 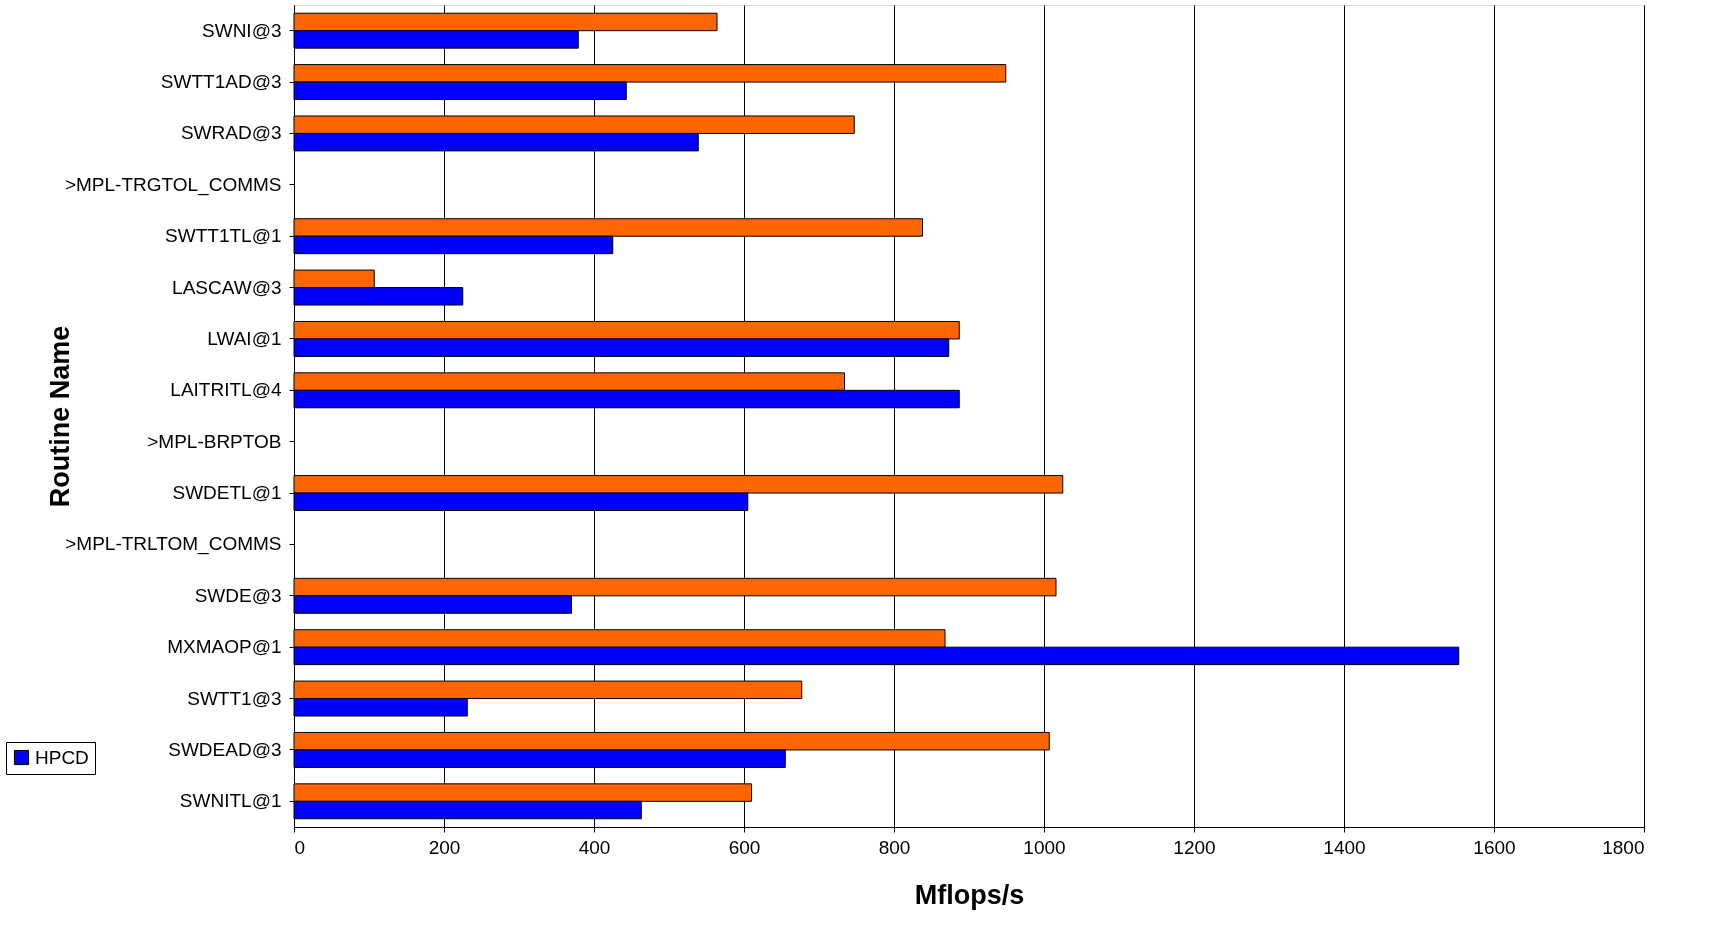 I want to click on x-axis-title: Mflops/s, so click(x=969, y=894).